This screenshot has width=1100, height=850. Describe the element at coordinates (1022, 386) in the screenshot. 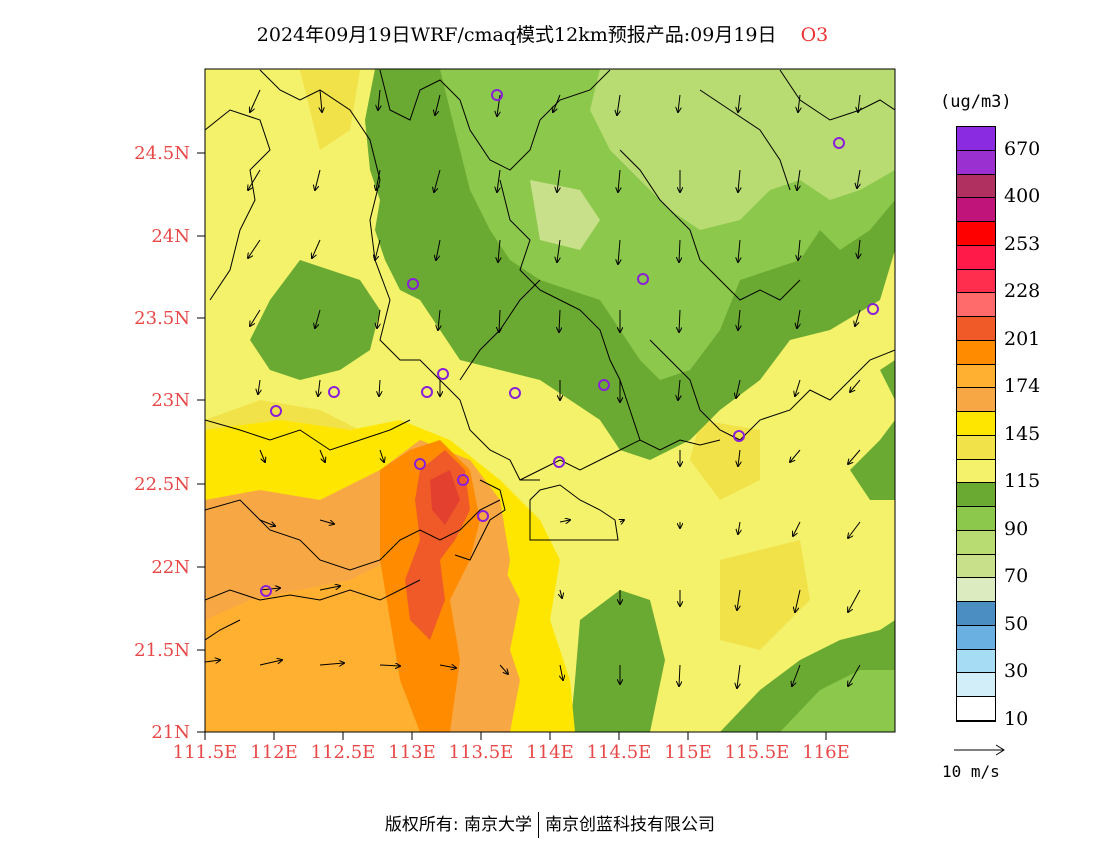

I see `legend-value-label: 174` at that location.